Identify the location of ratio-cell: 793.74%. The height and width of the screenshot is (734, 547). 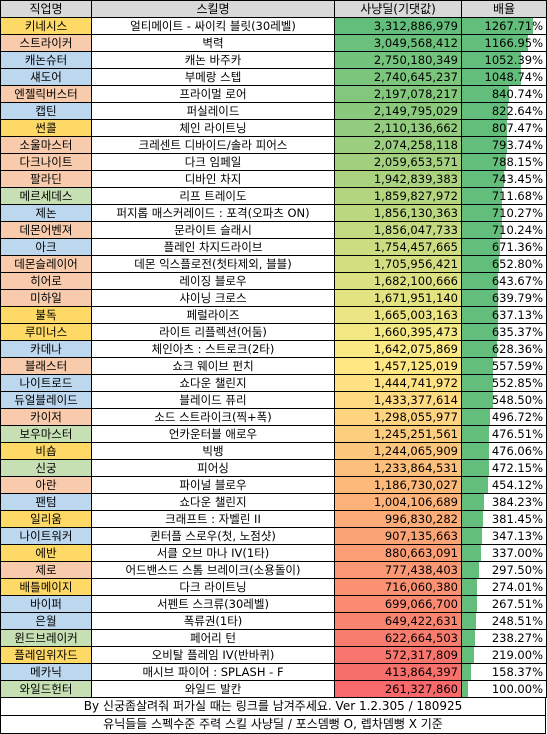
(504, 145).